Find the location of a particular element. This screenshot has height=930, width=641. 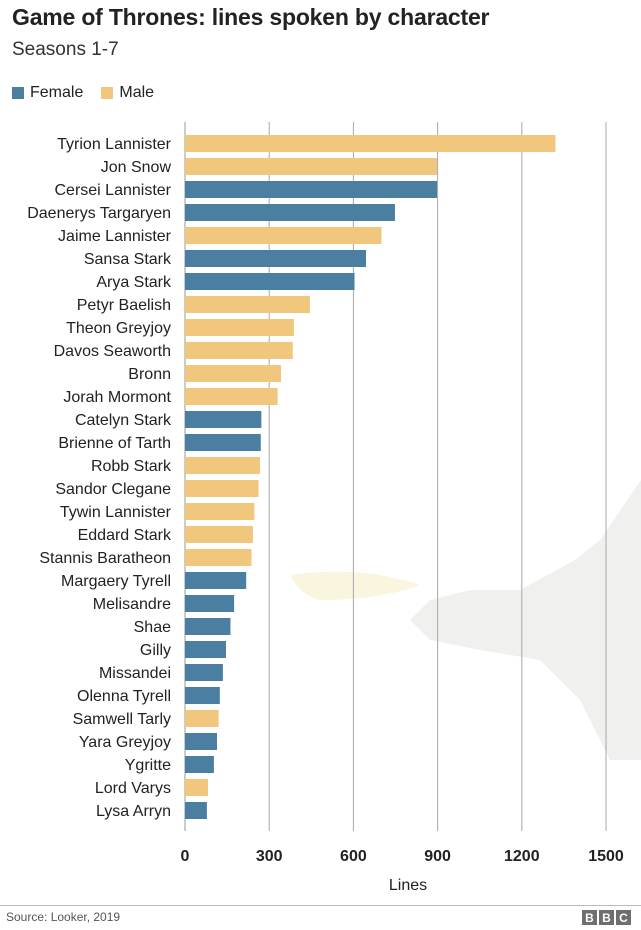

category-label: Robb Stark is located at coordinates (131, 466).